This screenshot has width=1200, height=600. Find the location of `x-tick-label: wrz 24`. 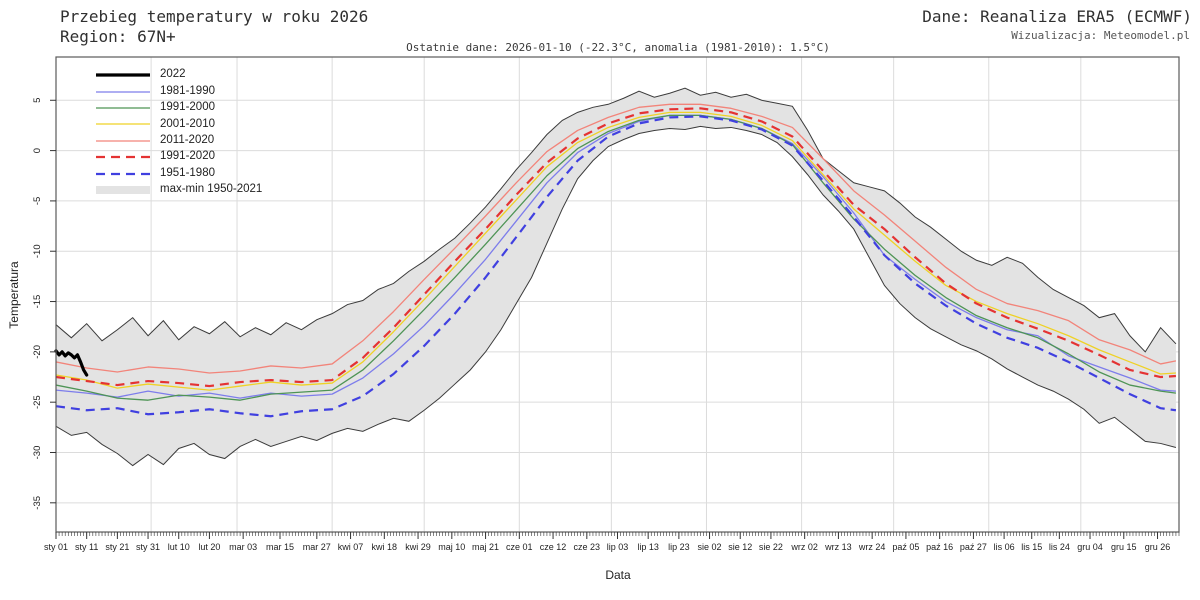

x-tick-label: wrz 24 is located at coordinates (872, 547).